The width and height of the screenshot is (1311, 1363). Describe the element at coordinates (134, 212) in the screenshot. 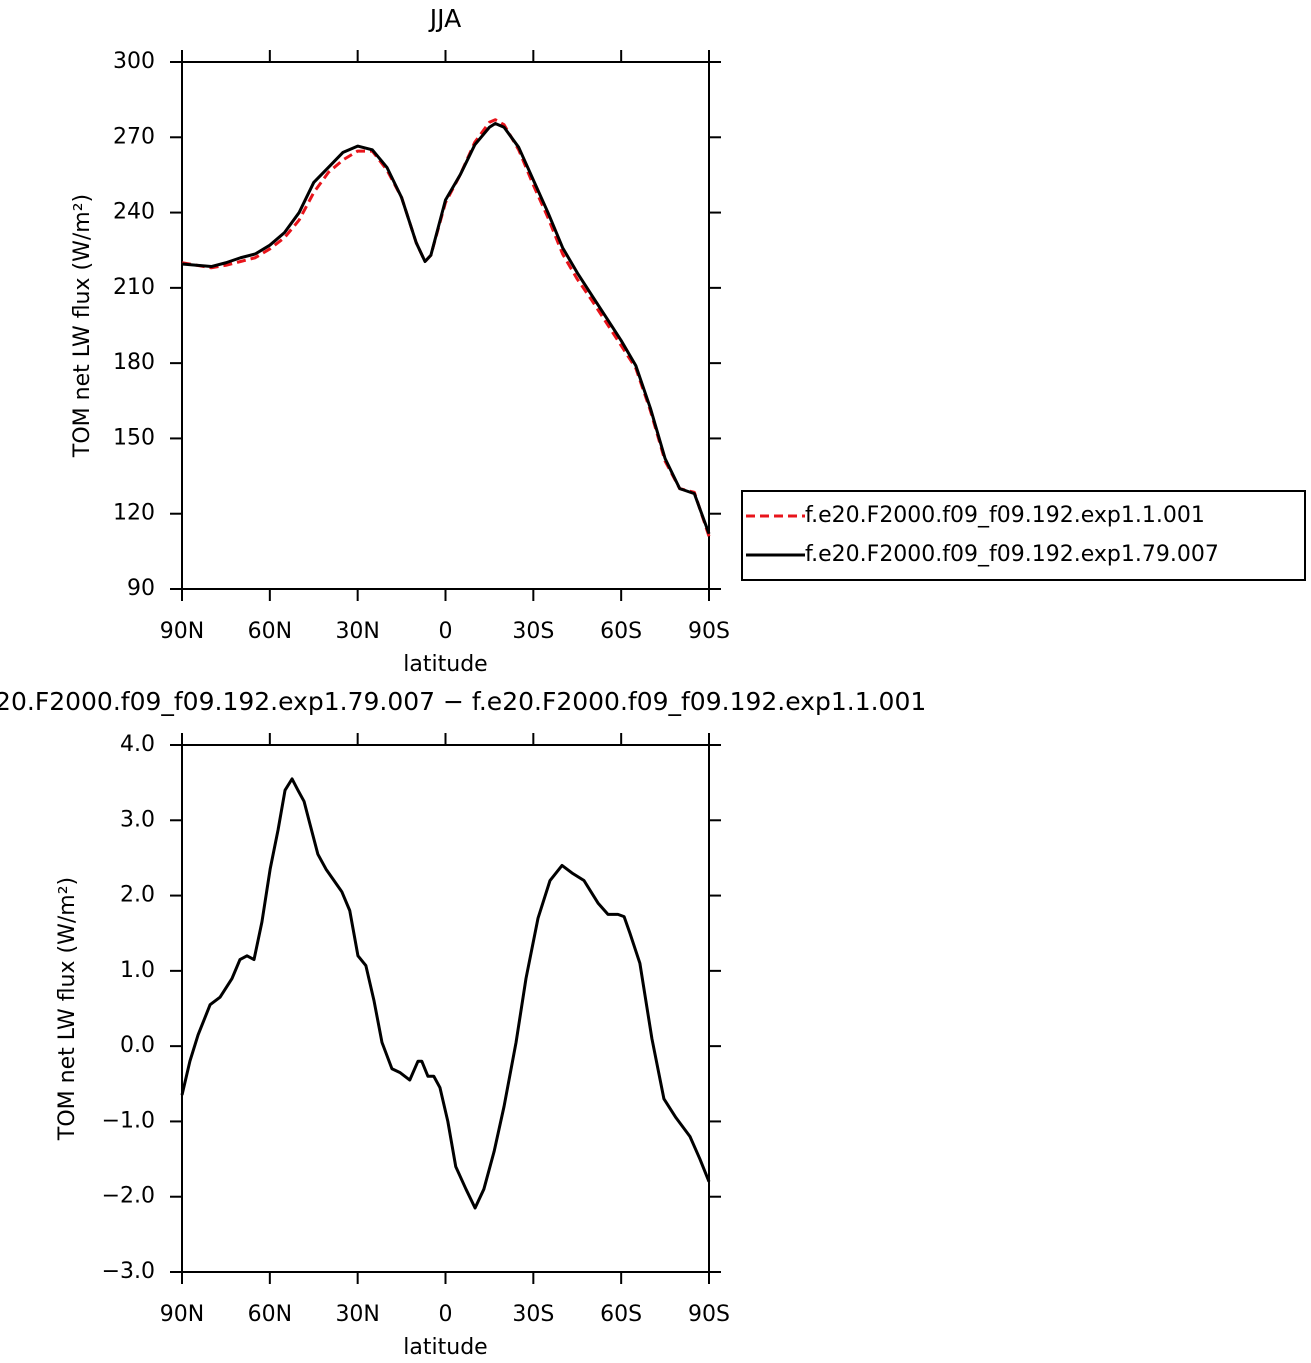

I see `y-tick-label: 240` at that location.